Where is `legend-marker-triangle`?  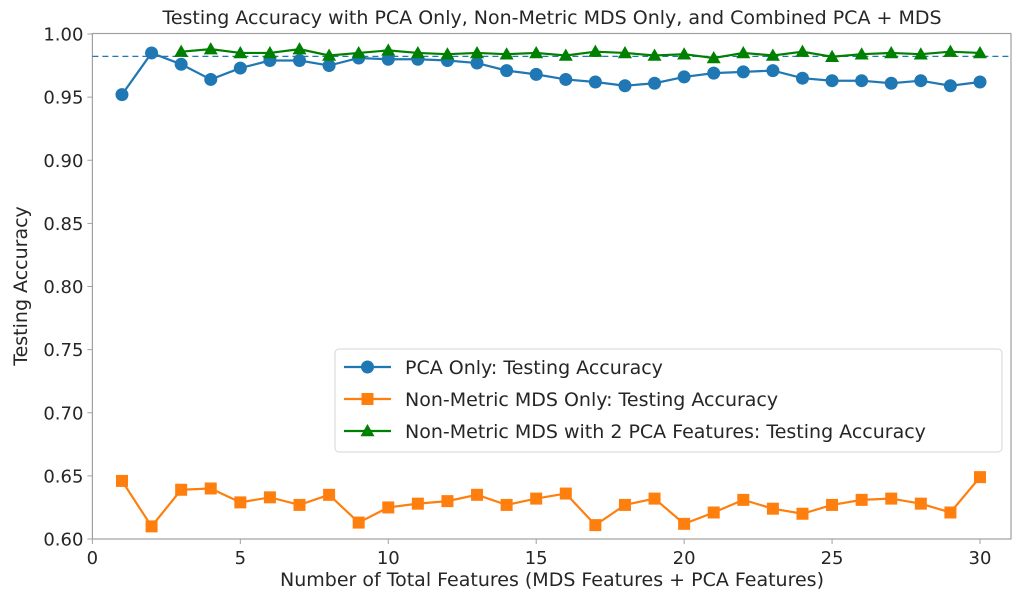 legend-marker-triangle is located at coordinates (367, 430).